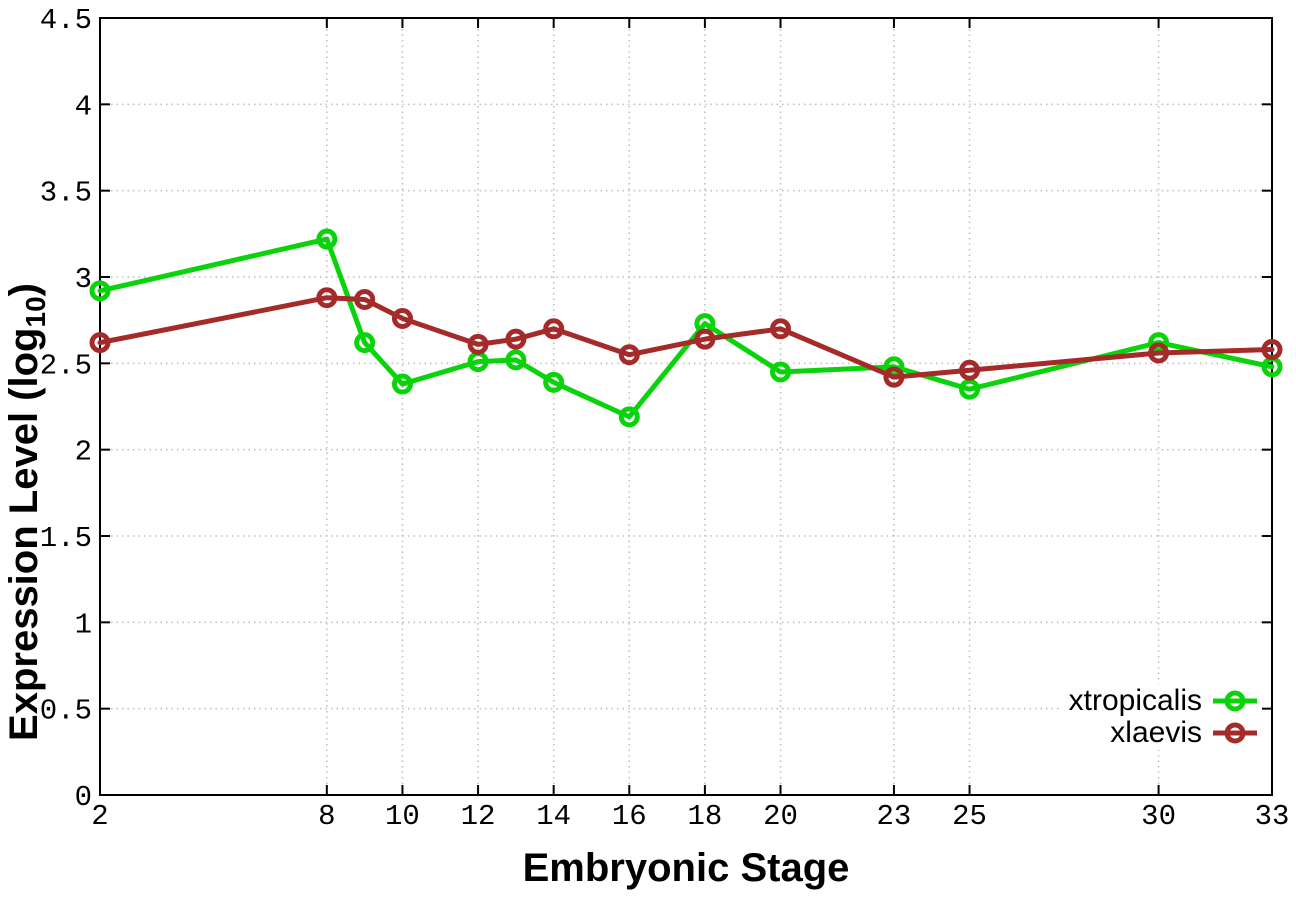  What do you see at coordinates (1272, 816) in the screenshot?
I see `x-tick-label: 33` at bounding box center [1272, 816].